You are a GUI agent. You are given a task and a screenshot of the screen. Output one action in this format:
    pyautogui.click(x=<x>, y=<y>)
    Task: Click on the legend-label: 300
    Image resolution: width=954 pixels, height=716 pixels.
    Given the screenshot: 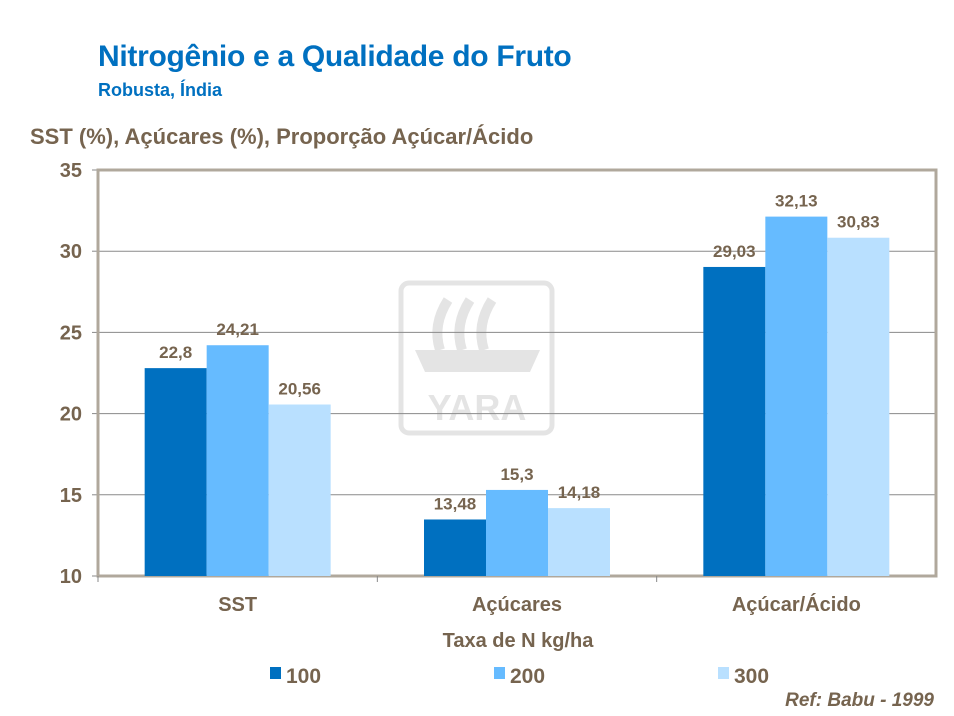 What is the action you would take?
    pyautogui.click(x=751, y=676)
    